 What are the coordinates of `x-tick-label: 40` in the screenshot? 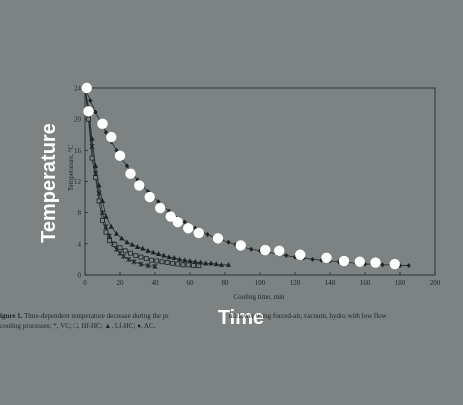 It's located at (156, 283).